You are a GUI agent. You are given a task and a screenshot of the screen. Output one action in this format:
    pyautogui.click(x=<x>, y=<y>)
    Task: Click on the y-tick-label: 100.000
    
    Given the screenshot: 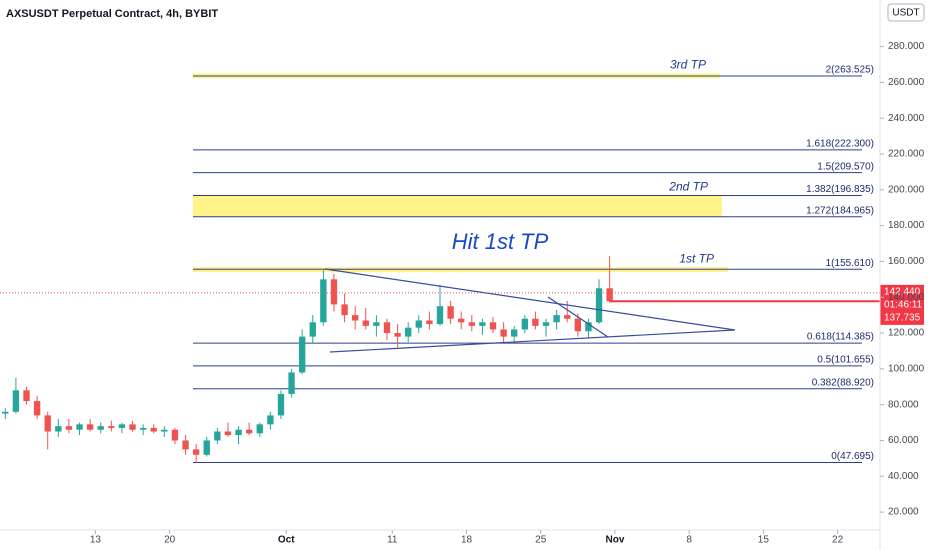 What is the action you would take?
    pyautogui.click(x=906, y=368)
    